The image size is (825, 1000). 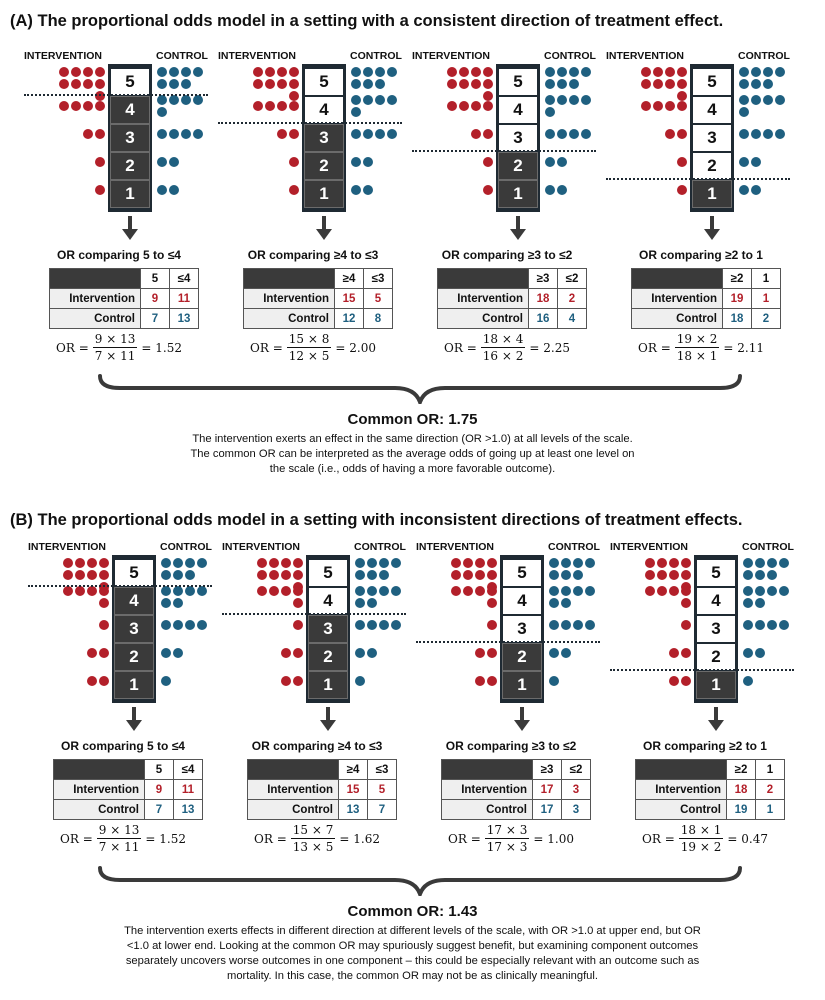 What do you see at coordinates (324, 194) in the screenshot?
I see `scale-level-1: 1` at bounding box center [324, 194].